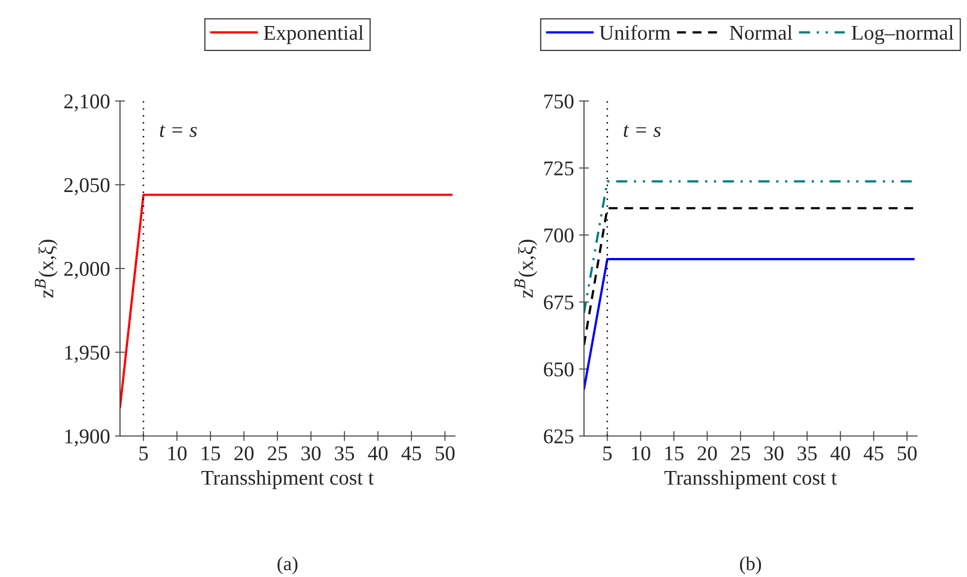 This screenshot has height=577, width=967. What do you see at coordinates (87, 437) in the screenshot?
I see `y-tick-label: 1,900` at bounding box center [87, 437].